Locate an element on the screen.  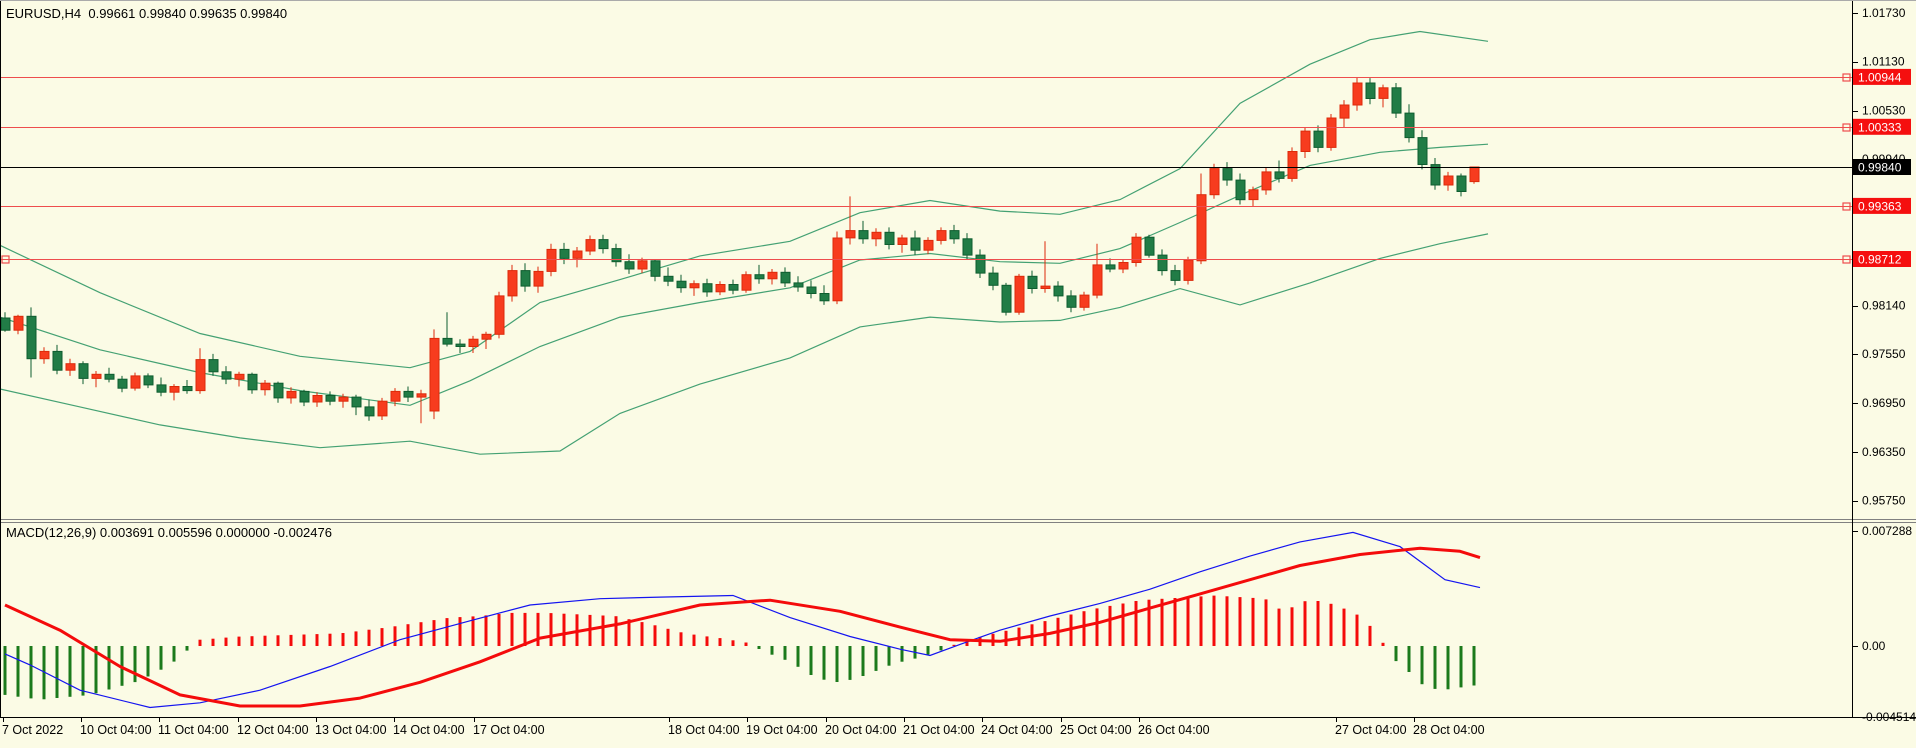
macd-axis-label: -0.004514 is located at coordinates (1889, 717).